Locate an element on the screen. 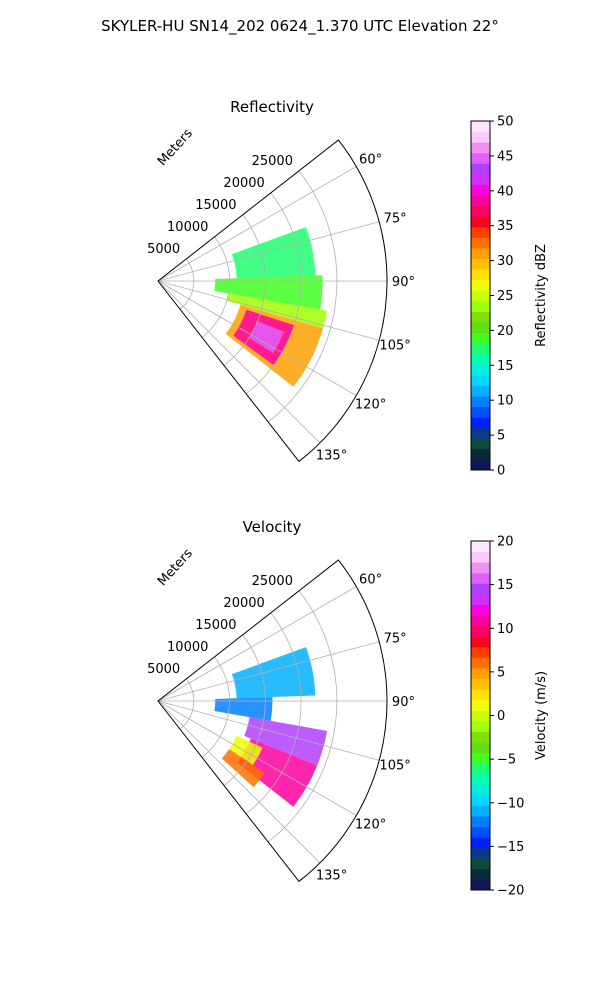  velocity-grid is located at coordinates (272, 721).